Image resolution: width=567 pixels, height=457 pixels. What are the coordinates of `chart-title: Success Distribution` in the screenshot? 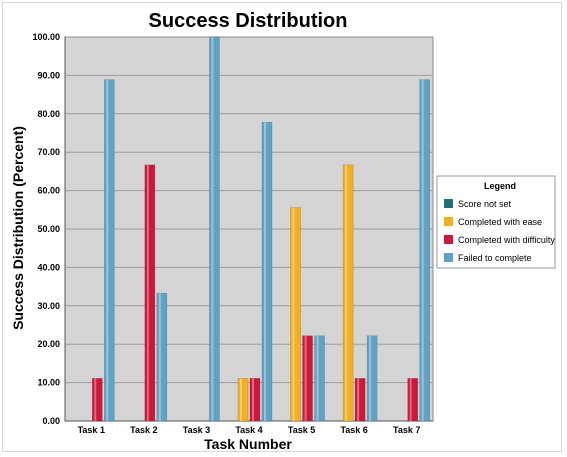 It's located at (248, 21).